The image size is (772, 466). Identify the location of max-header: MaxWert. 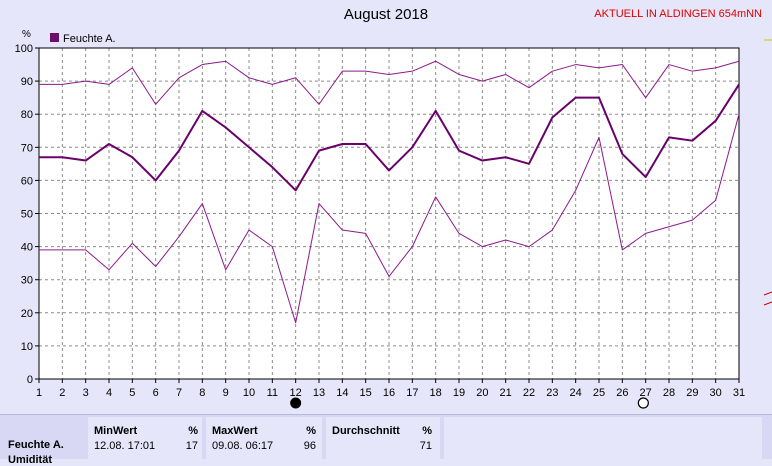
(235, 431).